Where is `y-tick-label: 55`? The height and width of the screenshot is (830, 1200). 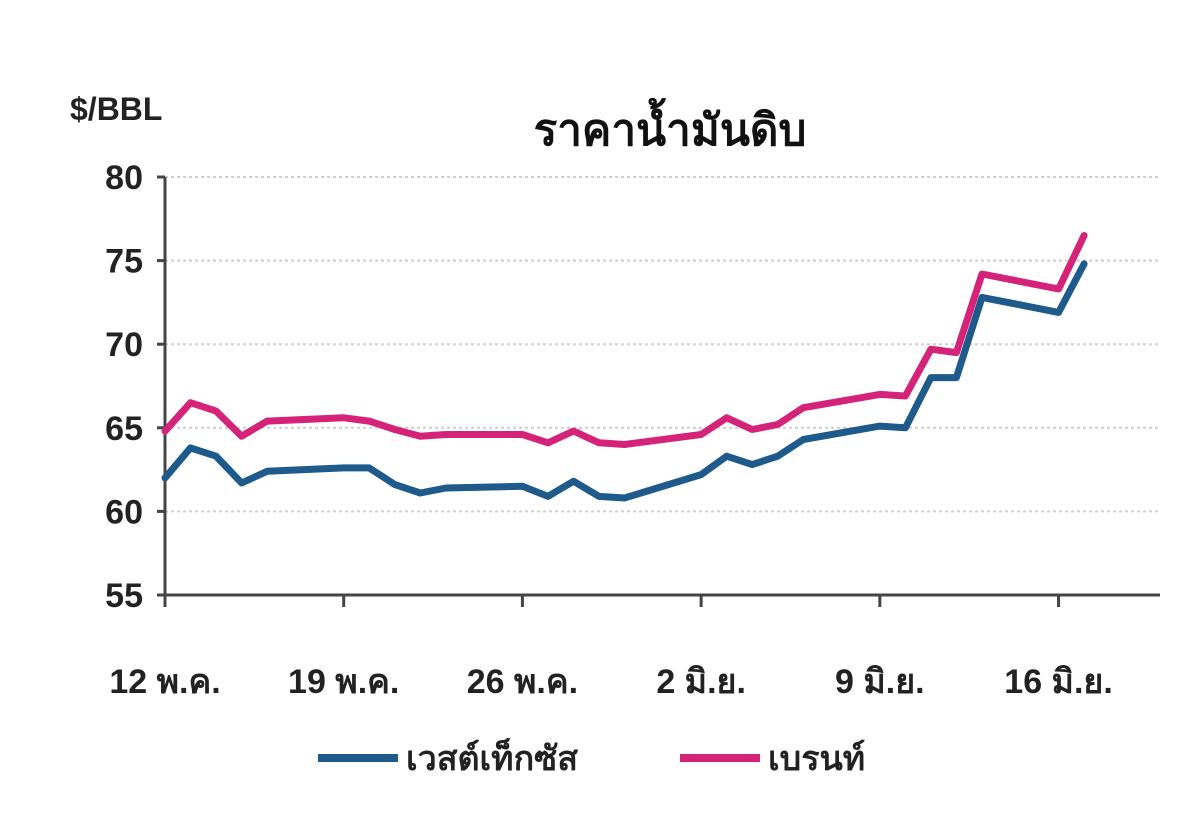 y-tick-label: 55 is located at coordinates (124, 596).